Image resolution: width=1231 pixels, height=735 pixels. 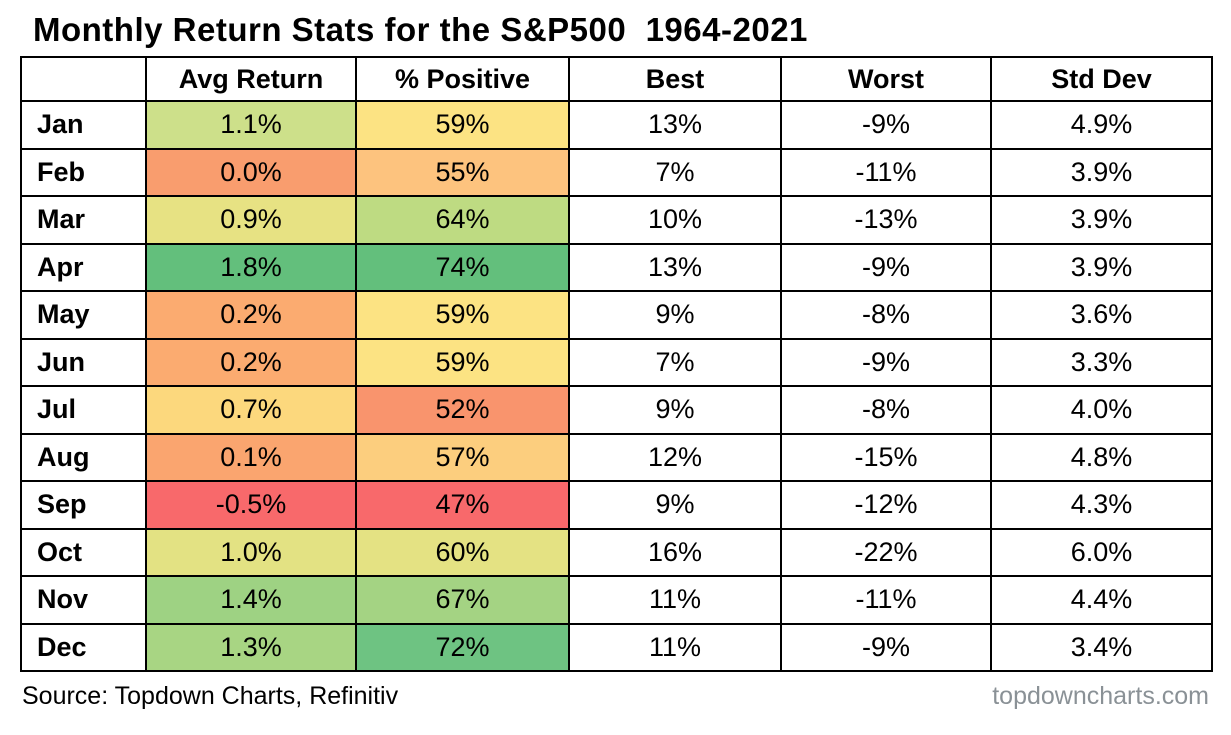 I want to click on month-cell: May, so click(x=83, y=315).